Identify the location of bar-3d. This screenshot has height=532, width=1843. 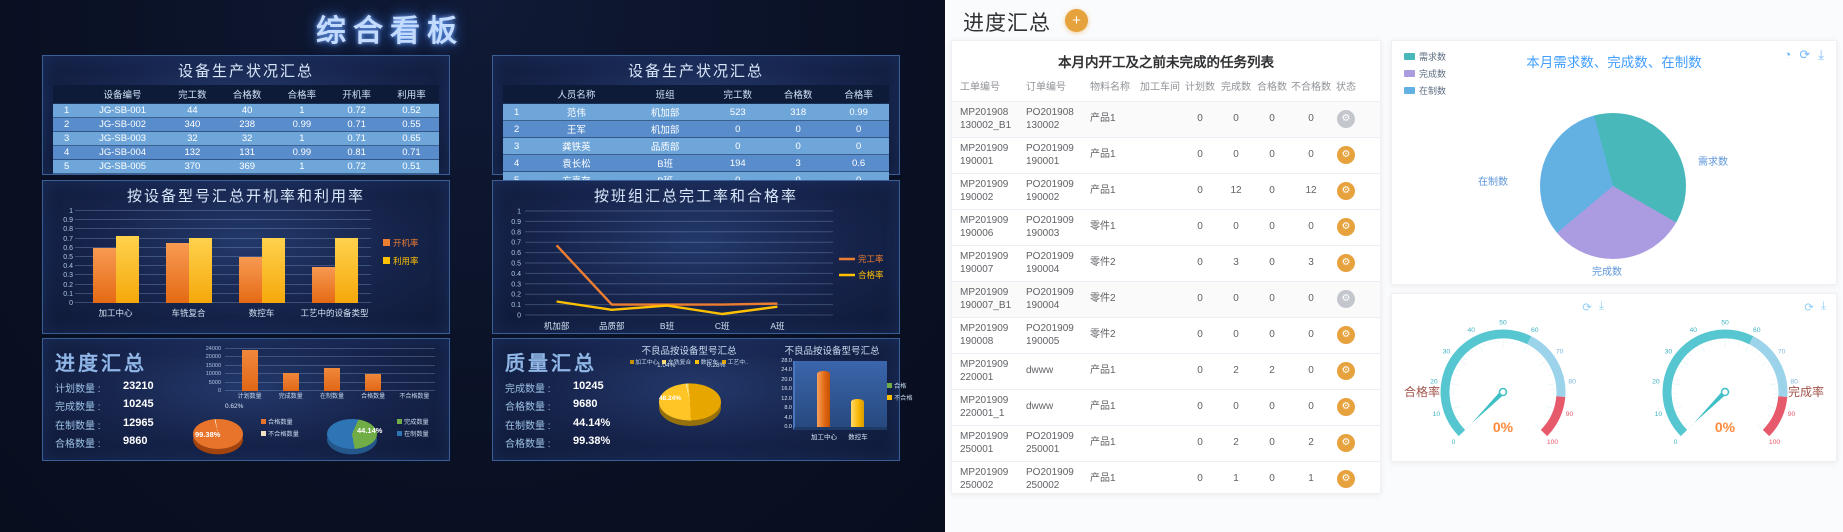
(857, 413).